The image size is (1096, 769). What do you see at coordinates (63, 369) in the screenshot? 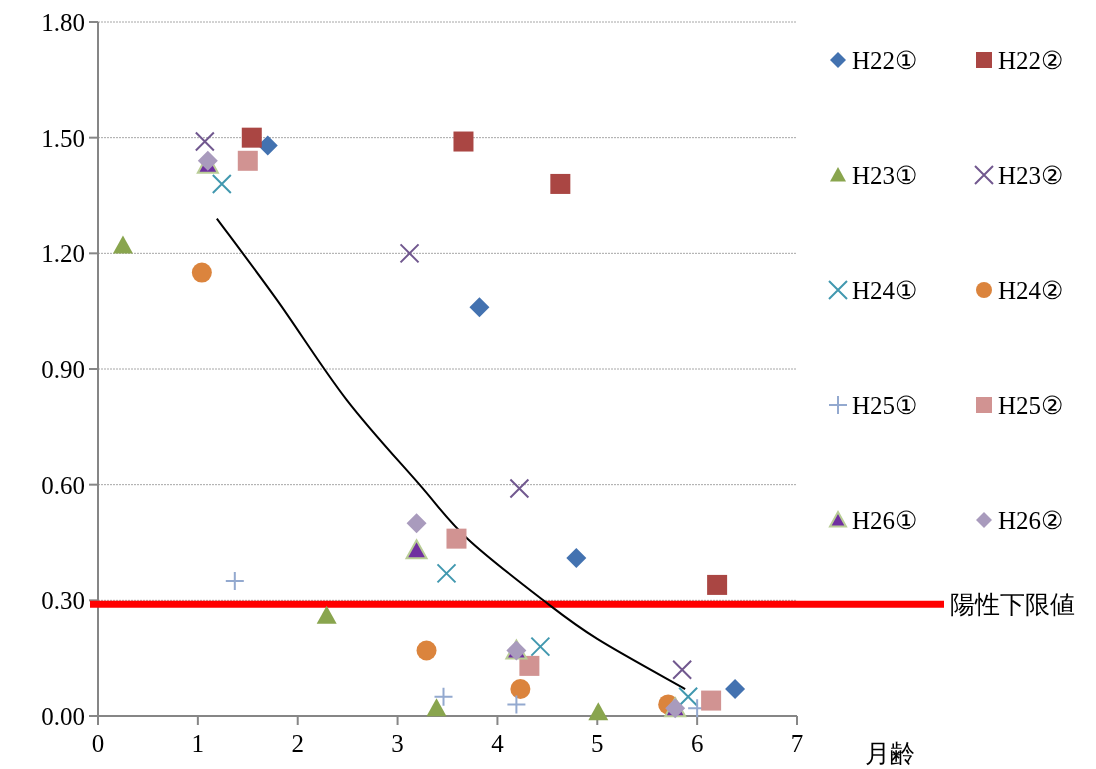
I see `y-tick-label: 0.90` at bounding box center [63, 369].